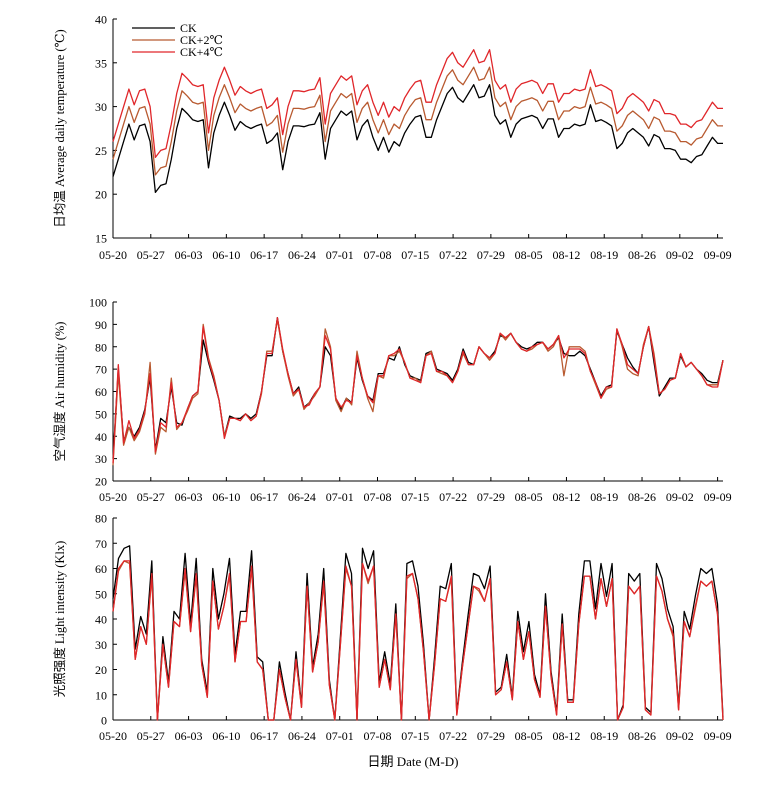 This screenshot has height=790, width=783. Describe the element at coordinates (188, 28) in the screenshot. I see `legend-label: CK` at that location.